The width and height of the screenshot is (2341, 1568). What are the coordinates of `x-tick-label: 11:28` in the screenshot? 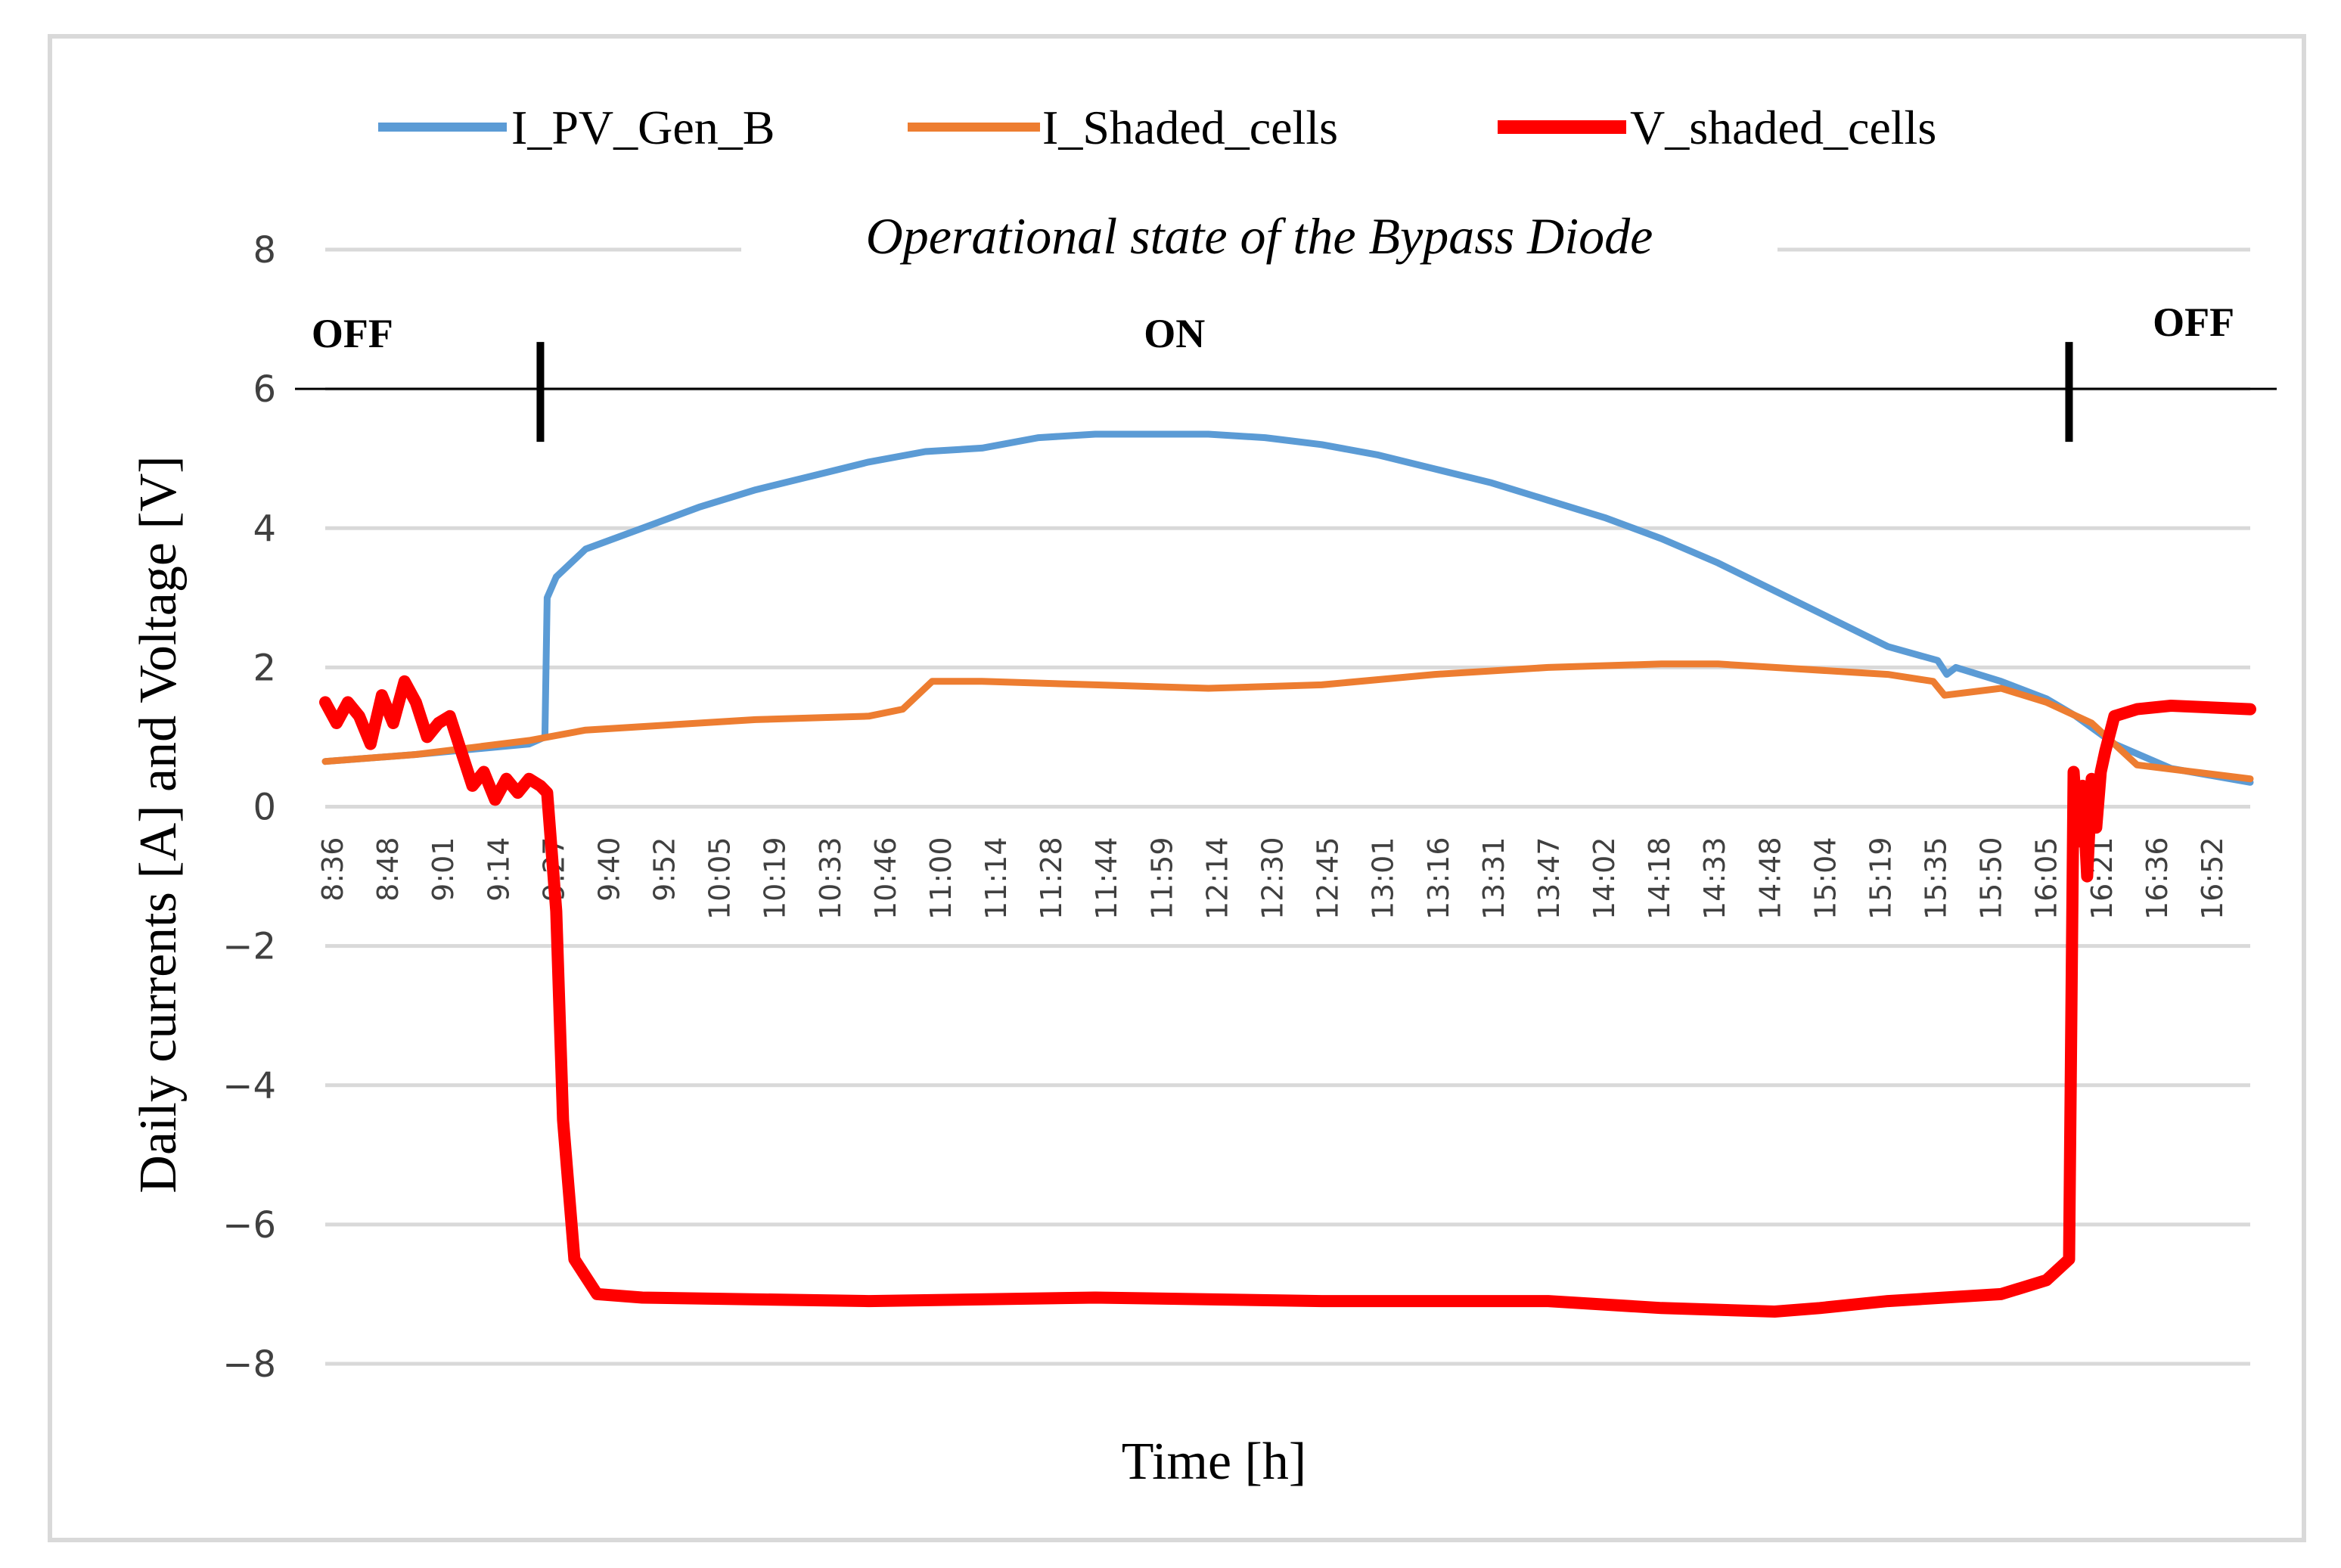 It's located at (1051, 879).